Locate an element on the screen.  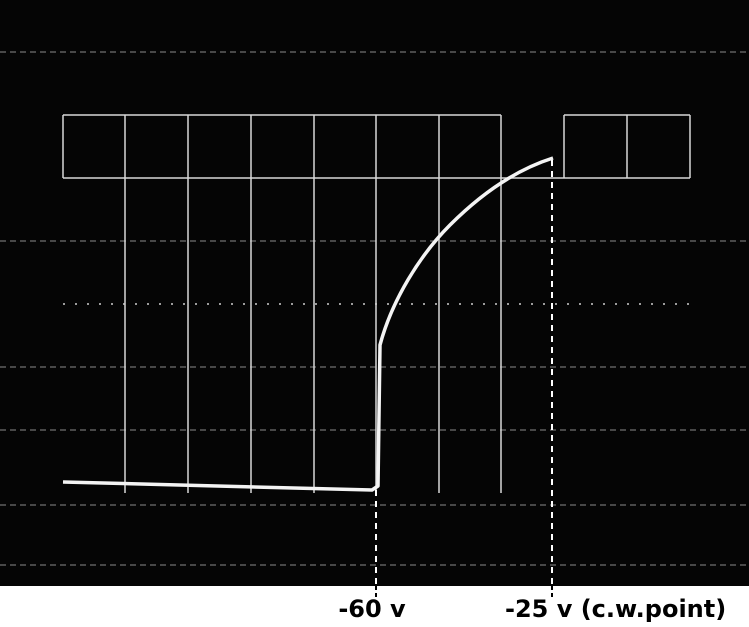
voltage-label: -60 v is located at coordinates (372, 609).